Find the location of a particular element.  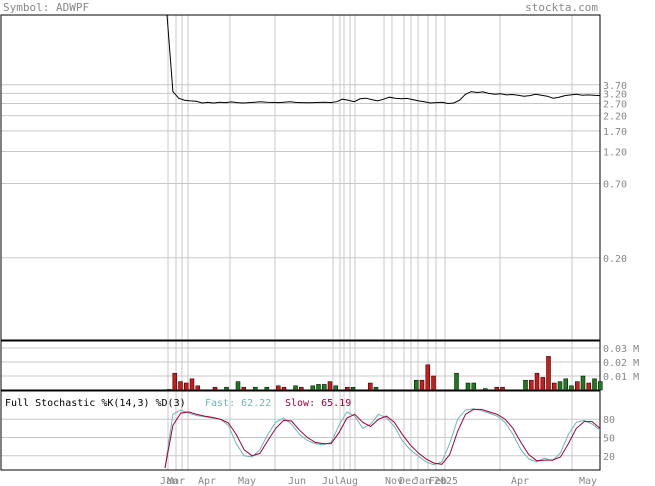

stochastic-y-tick: 80 is located at coordinates (609, 420).